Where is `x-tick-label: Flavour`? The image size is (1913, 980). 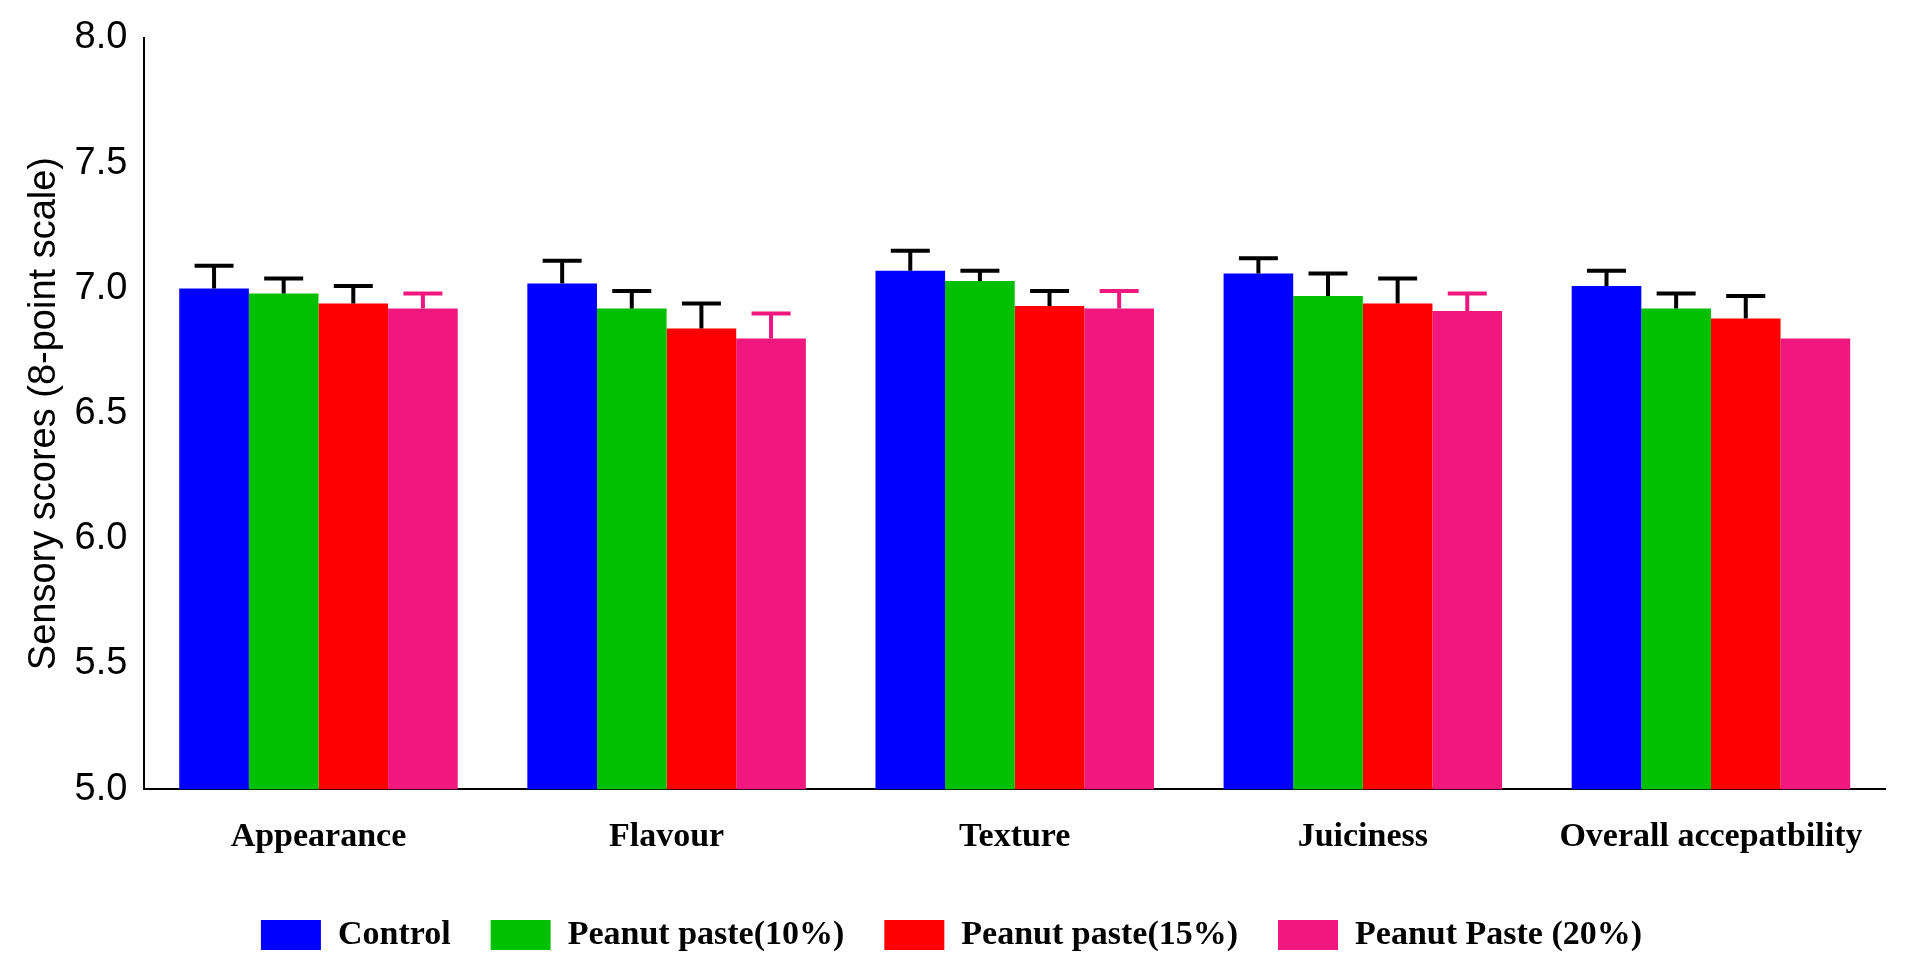
x-tick-label: Flavour is located at coordinates (666, 835).